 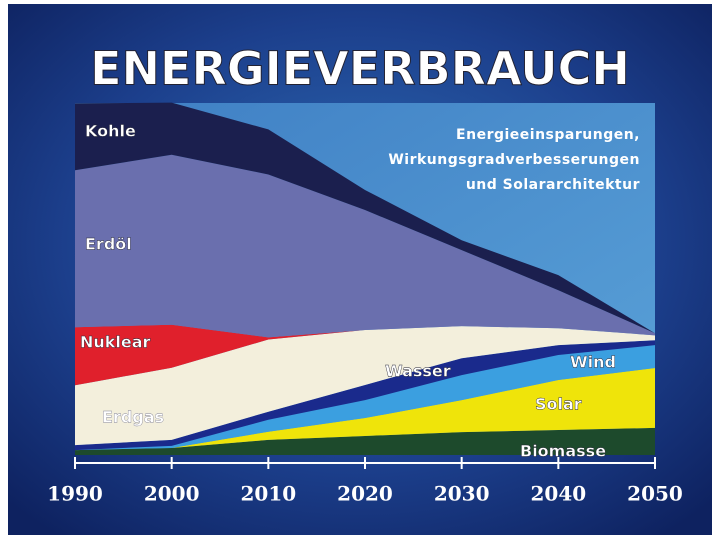 I want to click on x-tick-label: 2000, so click(x=172, y=494).